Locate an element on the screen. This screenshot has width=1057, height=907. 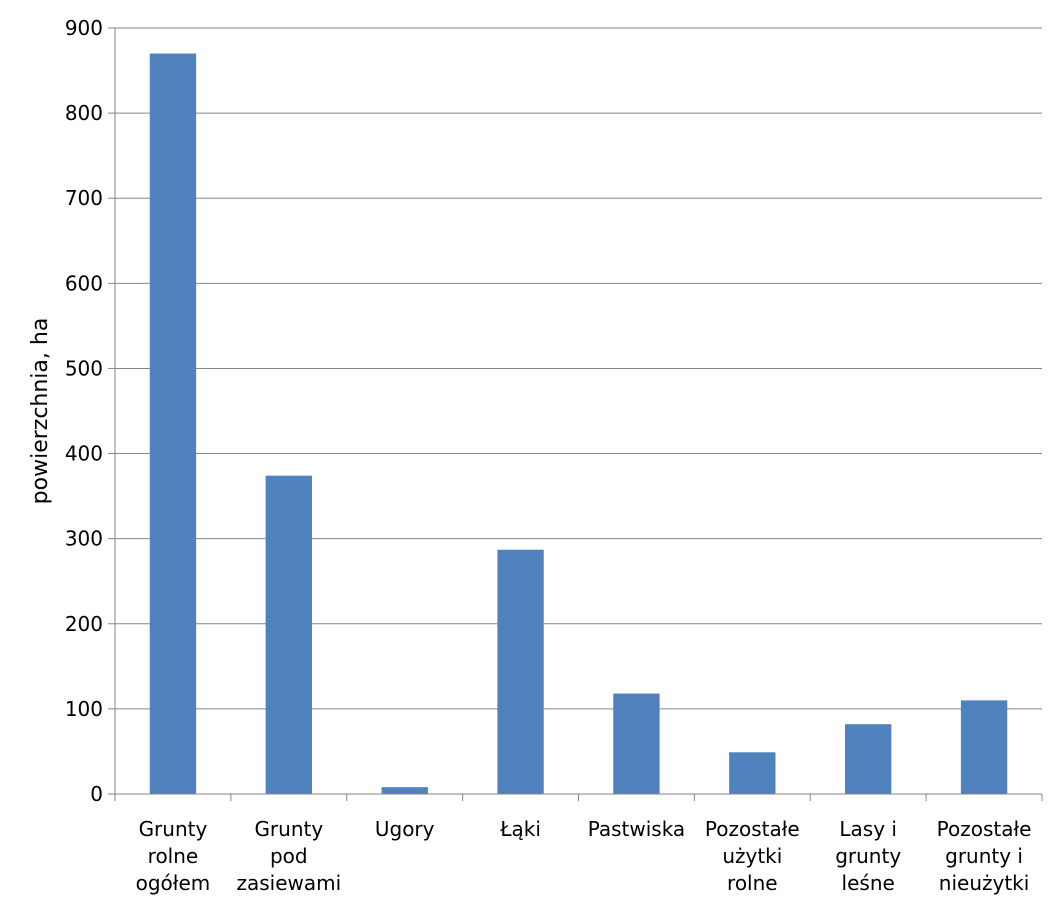
x-tick-label: Pastwiska is located at coordinates (637, 829).